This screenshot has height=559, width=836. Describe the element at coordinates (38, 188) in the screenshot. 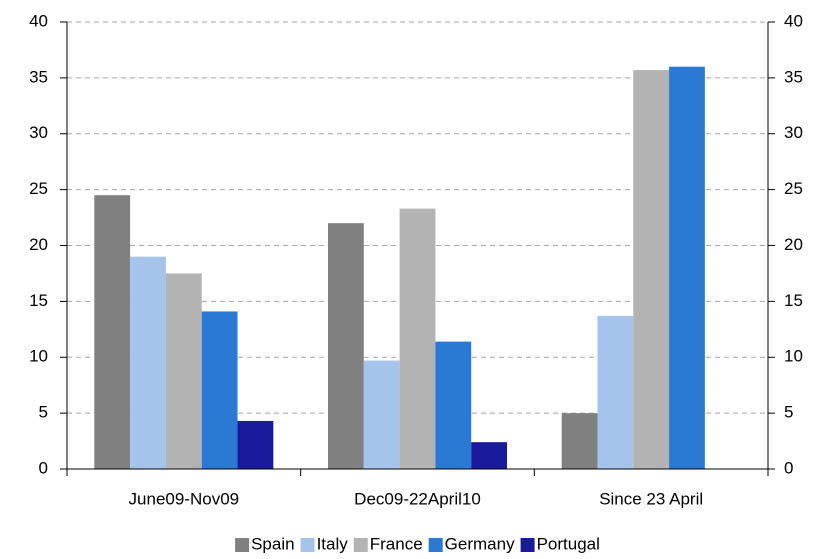

I see `y-tick-label: 25` at that location.